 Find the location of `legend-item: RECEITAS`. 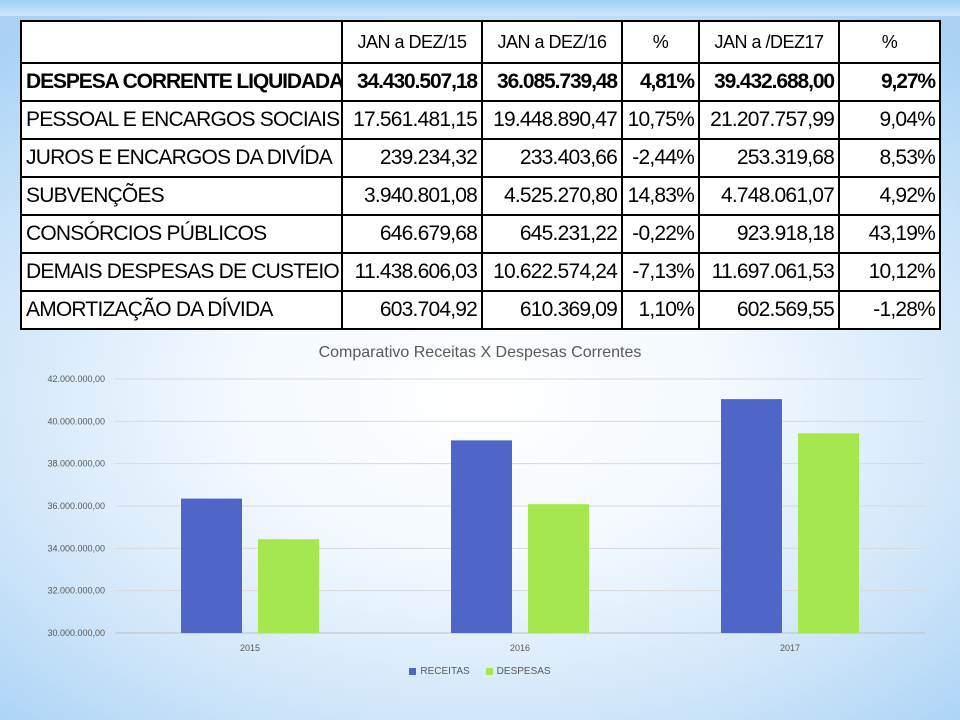

legend-item: RECEITAS is located at coordinates (439, 671).